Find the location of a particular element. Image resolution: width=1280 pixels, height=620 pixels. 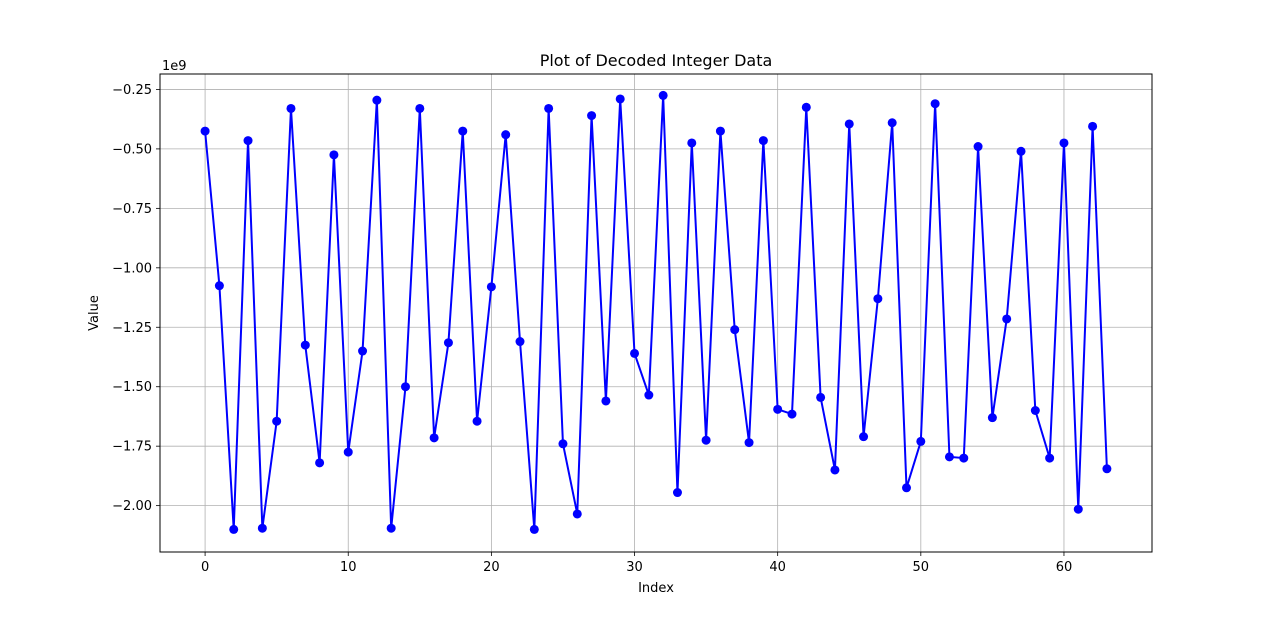

y-tick-label: −1.00 is located at coordinates (132, 268).